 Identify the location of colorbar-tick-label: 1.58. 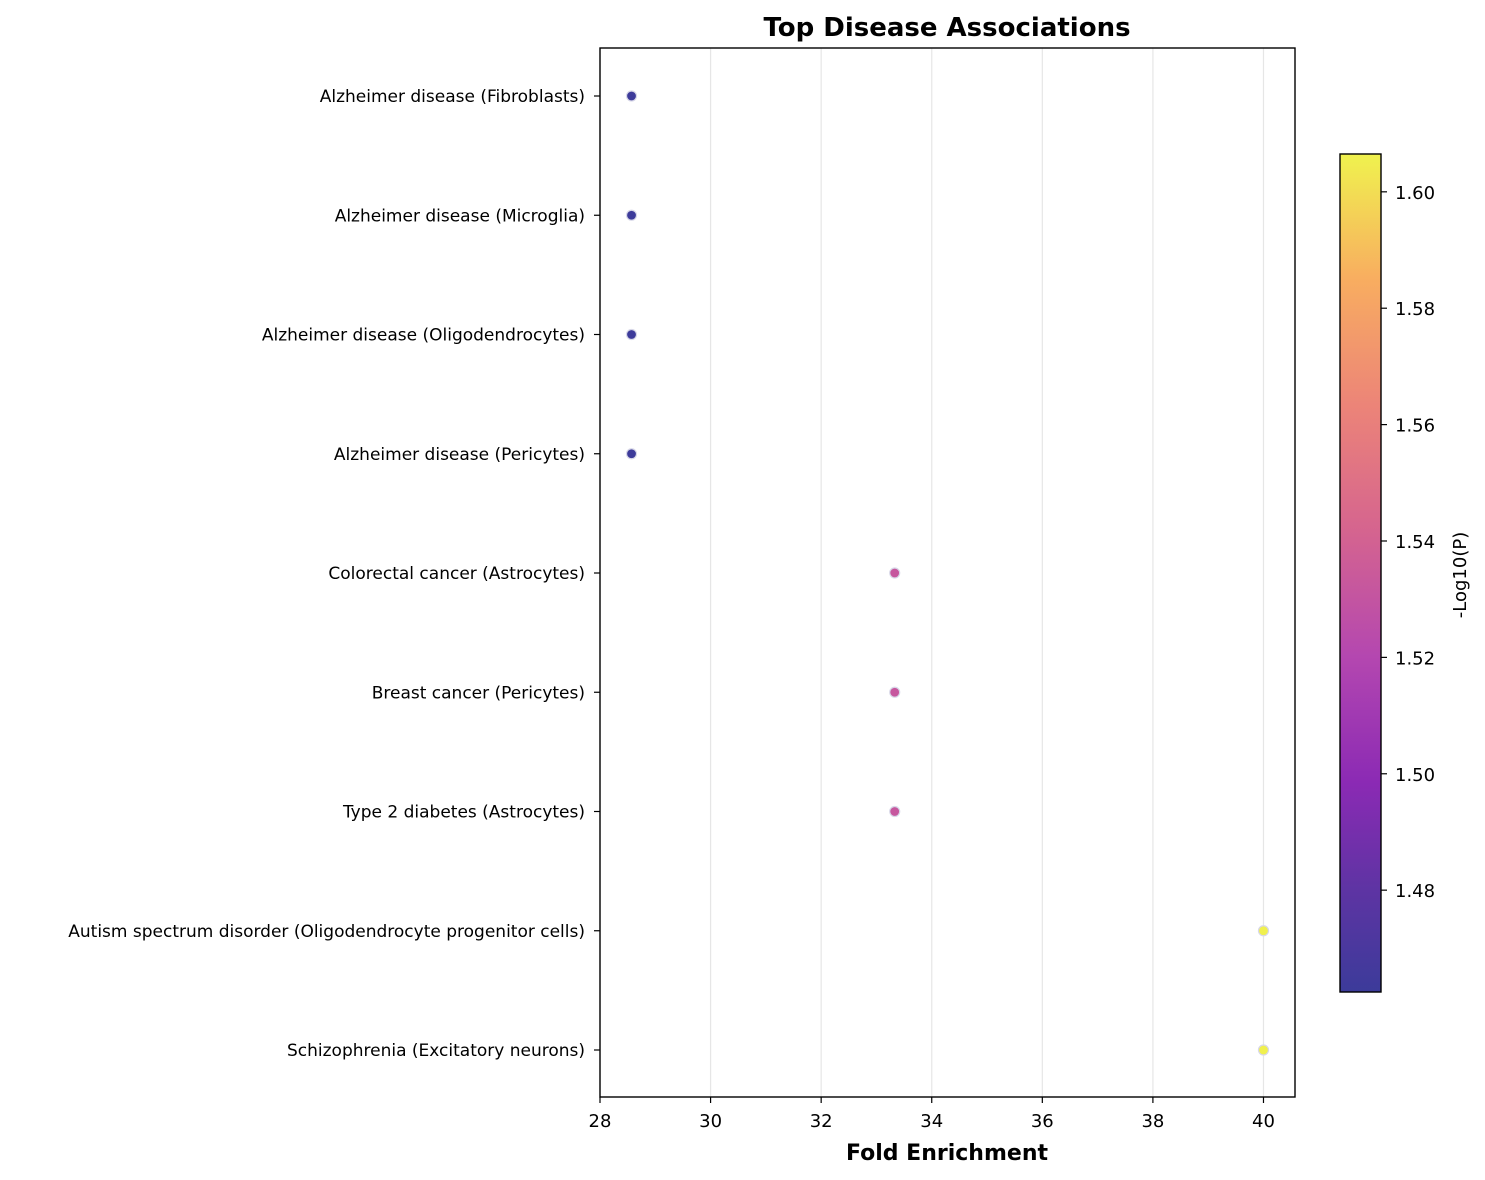
(1415, 309).